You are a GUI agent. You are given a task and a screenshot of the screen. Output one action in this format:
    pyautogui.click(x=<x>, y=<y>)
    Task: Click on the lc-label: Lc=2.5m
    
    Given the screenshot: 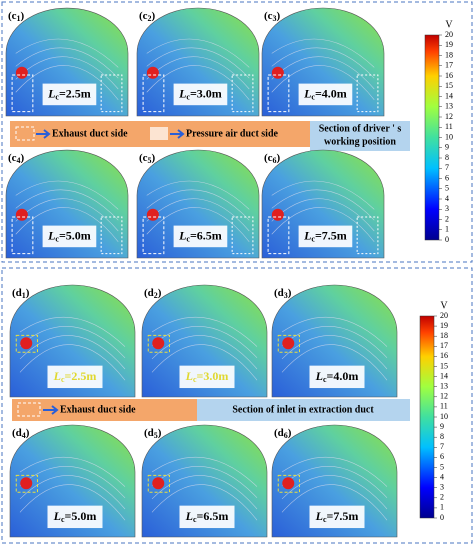 What is the action you would take?
    pyautogui.click(x=75, y=376)
    